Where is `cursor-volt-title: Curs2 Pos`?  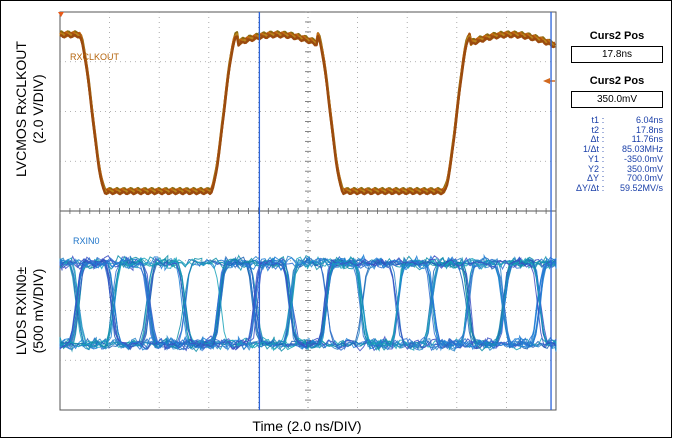 cursor-volt-title: Curs2 Pos is located at coordinates (617, 81).